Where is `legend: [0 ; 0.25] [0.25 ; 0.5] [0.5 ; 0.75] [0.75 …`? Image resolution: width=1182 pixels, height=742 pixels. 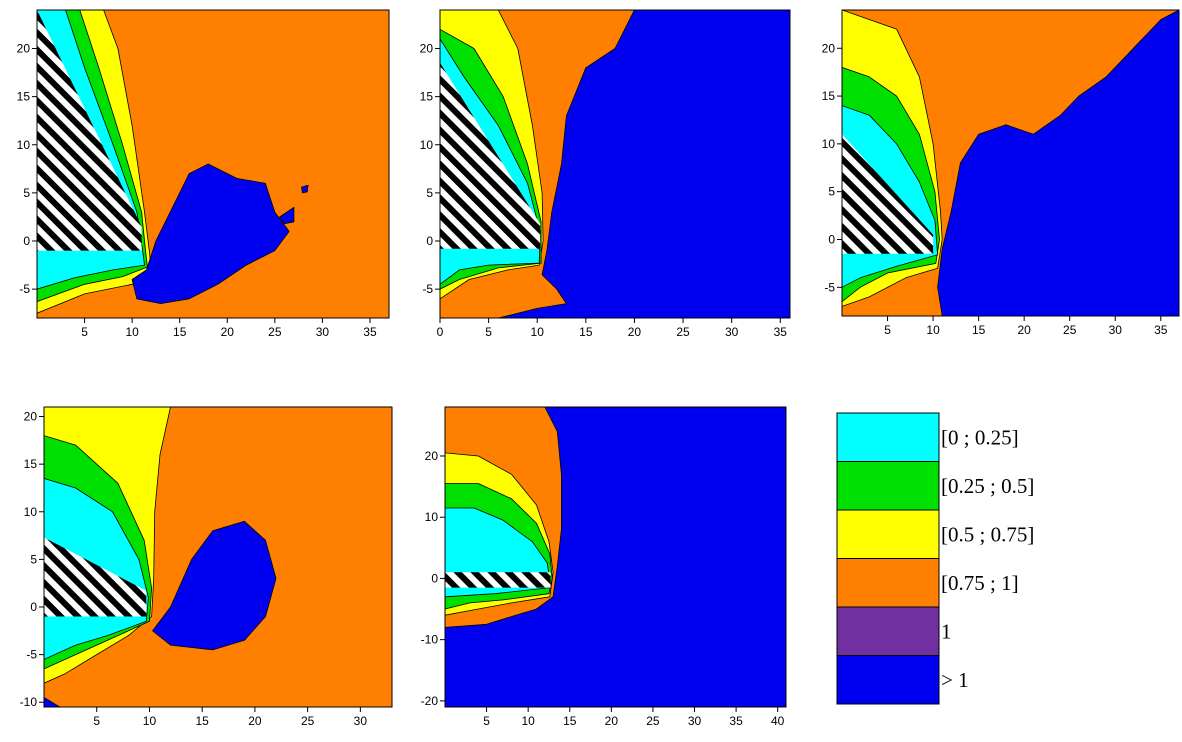
legend: [0 ; 0.25] [0.25 ; 0.5] [0.5 ; 0.75] [0.75 … is located at coordinates (935, 558).